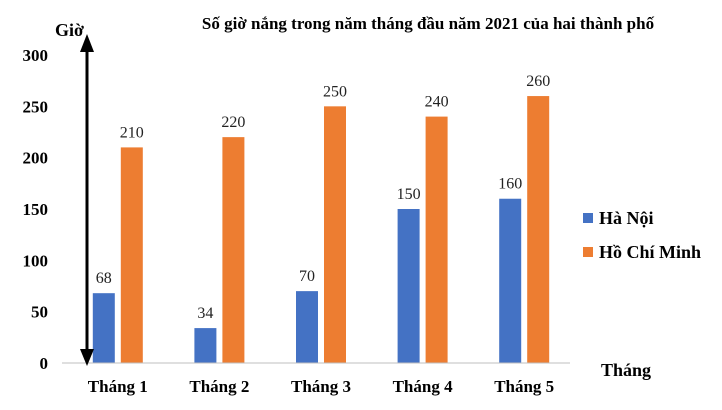 The image size is (722, 410). I want to click on data-label: 210, so click(132, 132).